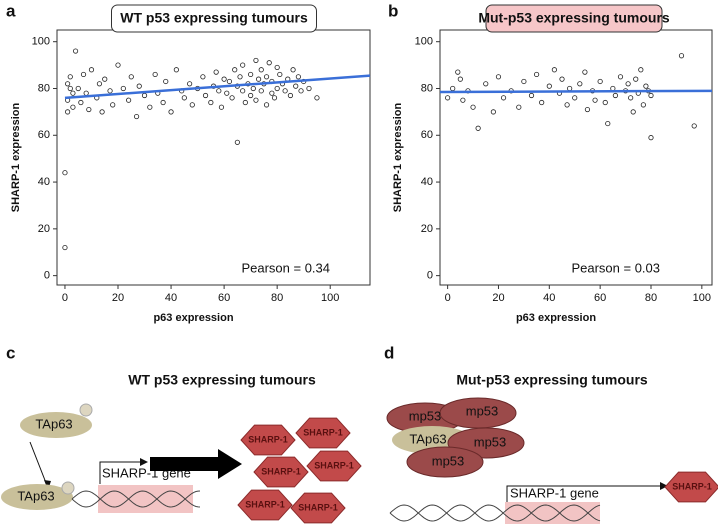 Image resolution: width=718 pixels, height=524 pixels. What do you see at coordinates (448, 298) in the screenshot?
I see `x-tick-label: 0` at bounding box center [448, 298].